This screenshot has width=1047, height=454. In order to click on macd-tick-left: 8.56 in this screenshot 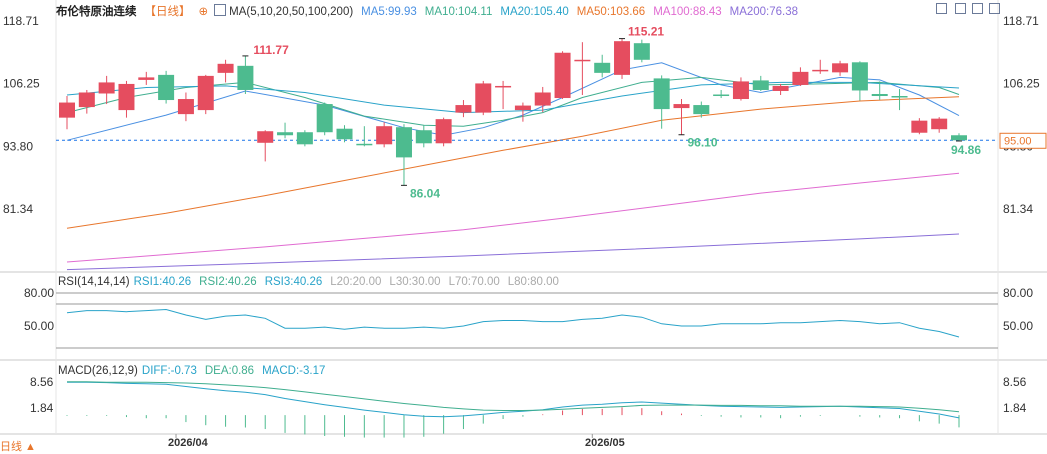, I will do `click(42, 382)`.